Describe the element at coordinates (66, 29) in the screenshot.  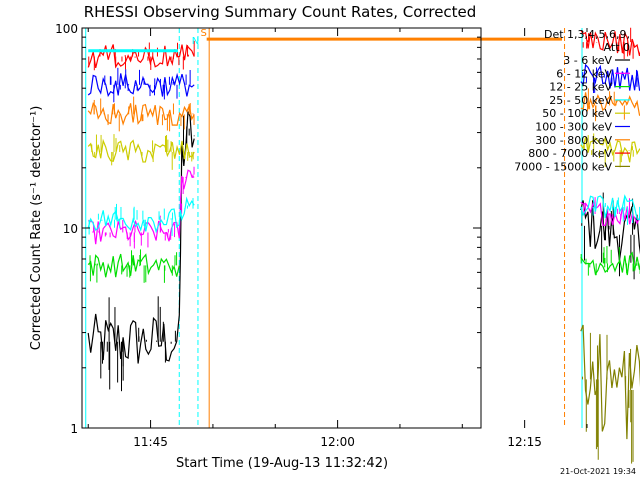
I see `y-tick-label: 100` at that location.